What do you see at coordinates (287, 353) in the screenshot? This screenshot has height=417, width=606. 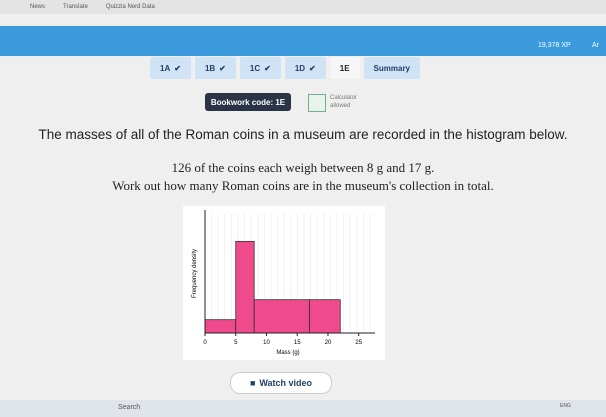 I see `x-axis-label: Mass (g)` at bounding box center [287, 353].